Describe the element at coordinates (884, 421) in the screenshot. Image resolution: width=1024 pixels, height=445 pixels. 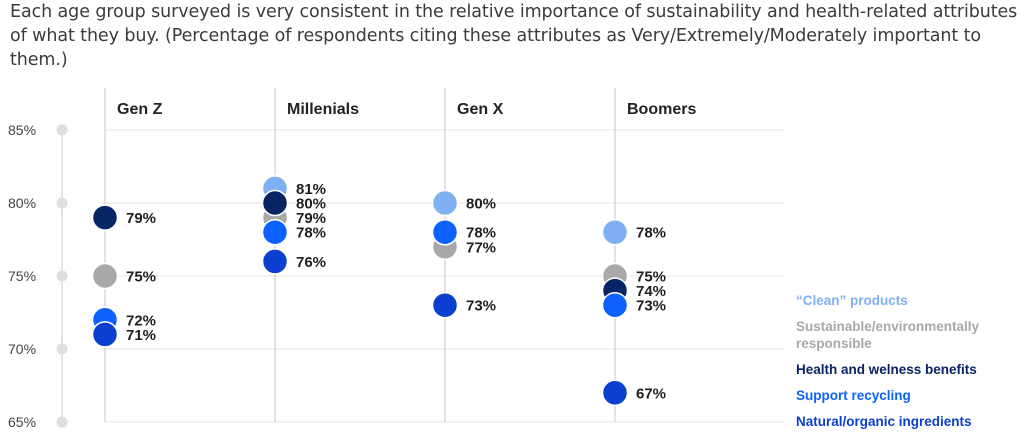
I see `legend-item-natural-organic: Natural/organic ingredients` at that location.